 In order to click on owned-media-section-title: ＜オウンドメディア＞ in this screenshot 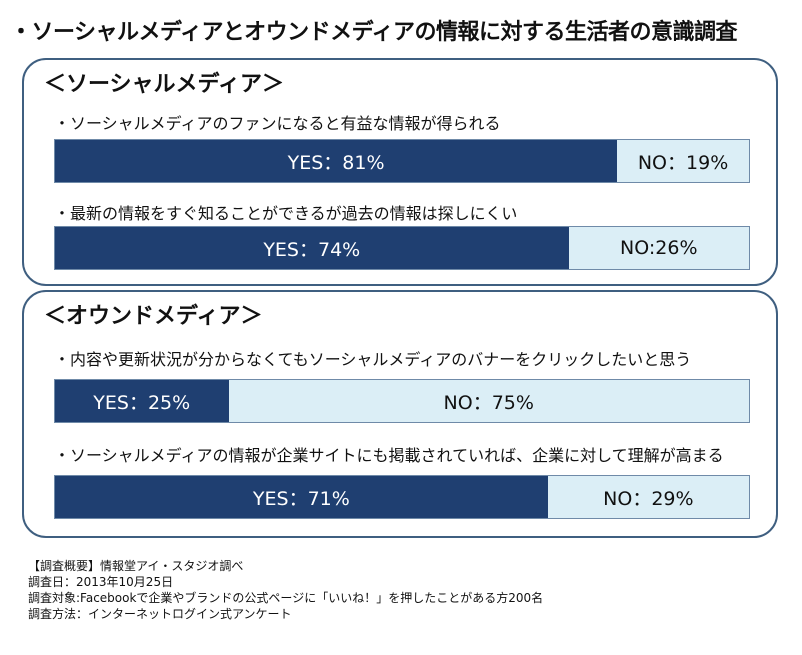, I will do `click(153, 316)`.